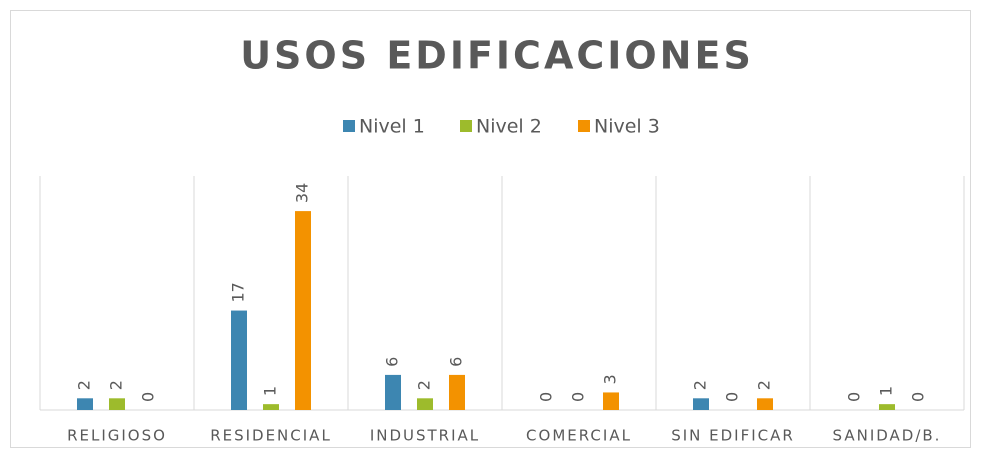  I want to click on x-tick-label: COMERCIAL, so click(579, 436).